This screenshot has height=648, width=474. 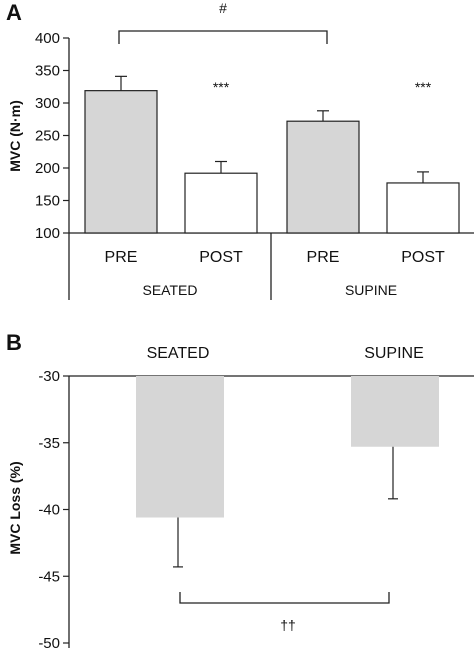 What do you see at coordinates (285, 353) in the screenshot?
I see `panel-b-category-labels: SEATED SUPINE` at bounding box center [285, 353].